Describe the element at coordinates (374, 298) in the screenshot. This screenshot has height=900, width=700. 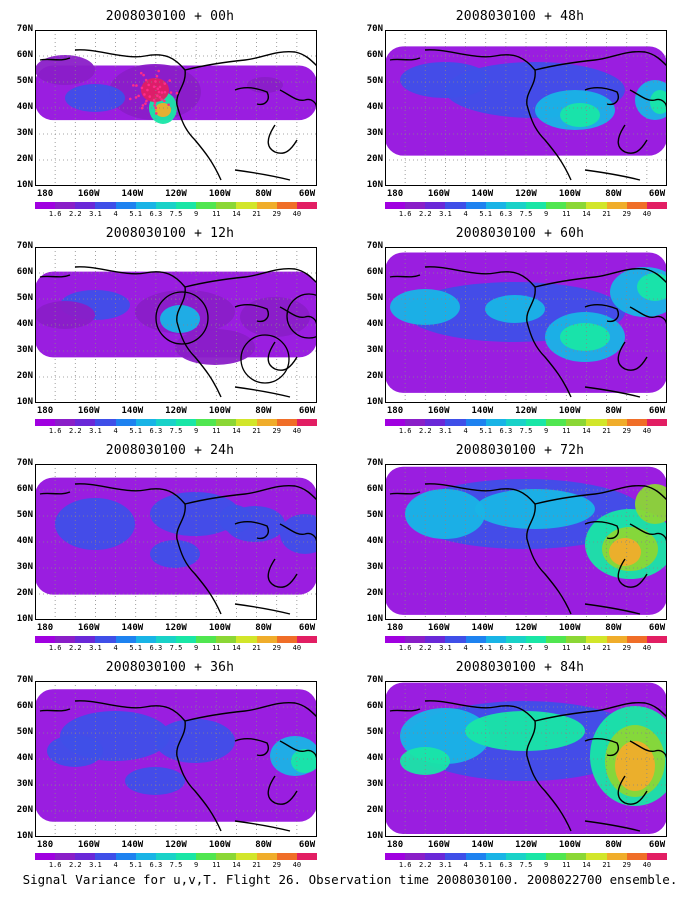
I see `lat-tick-label: 50N` at that location.